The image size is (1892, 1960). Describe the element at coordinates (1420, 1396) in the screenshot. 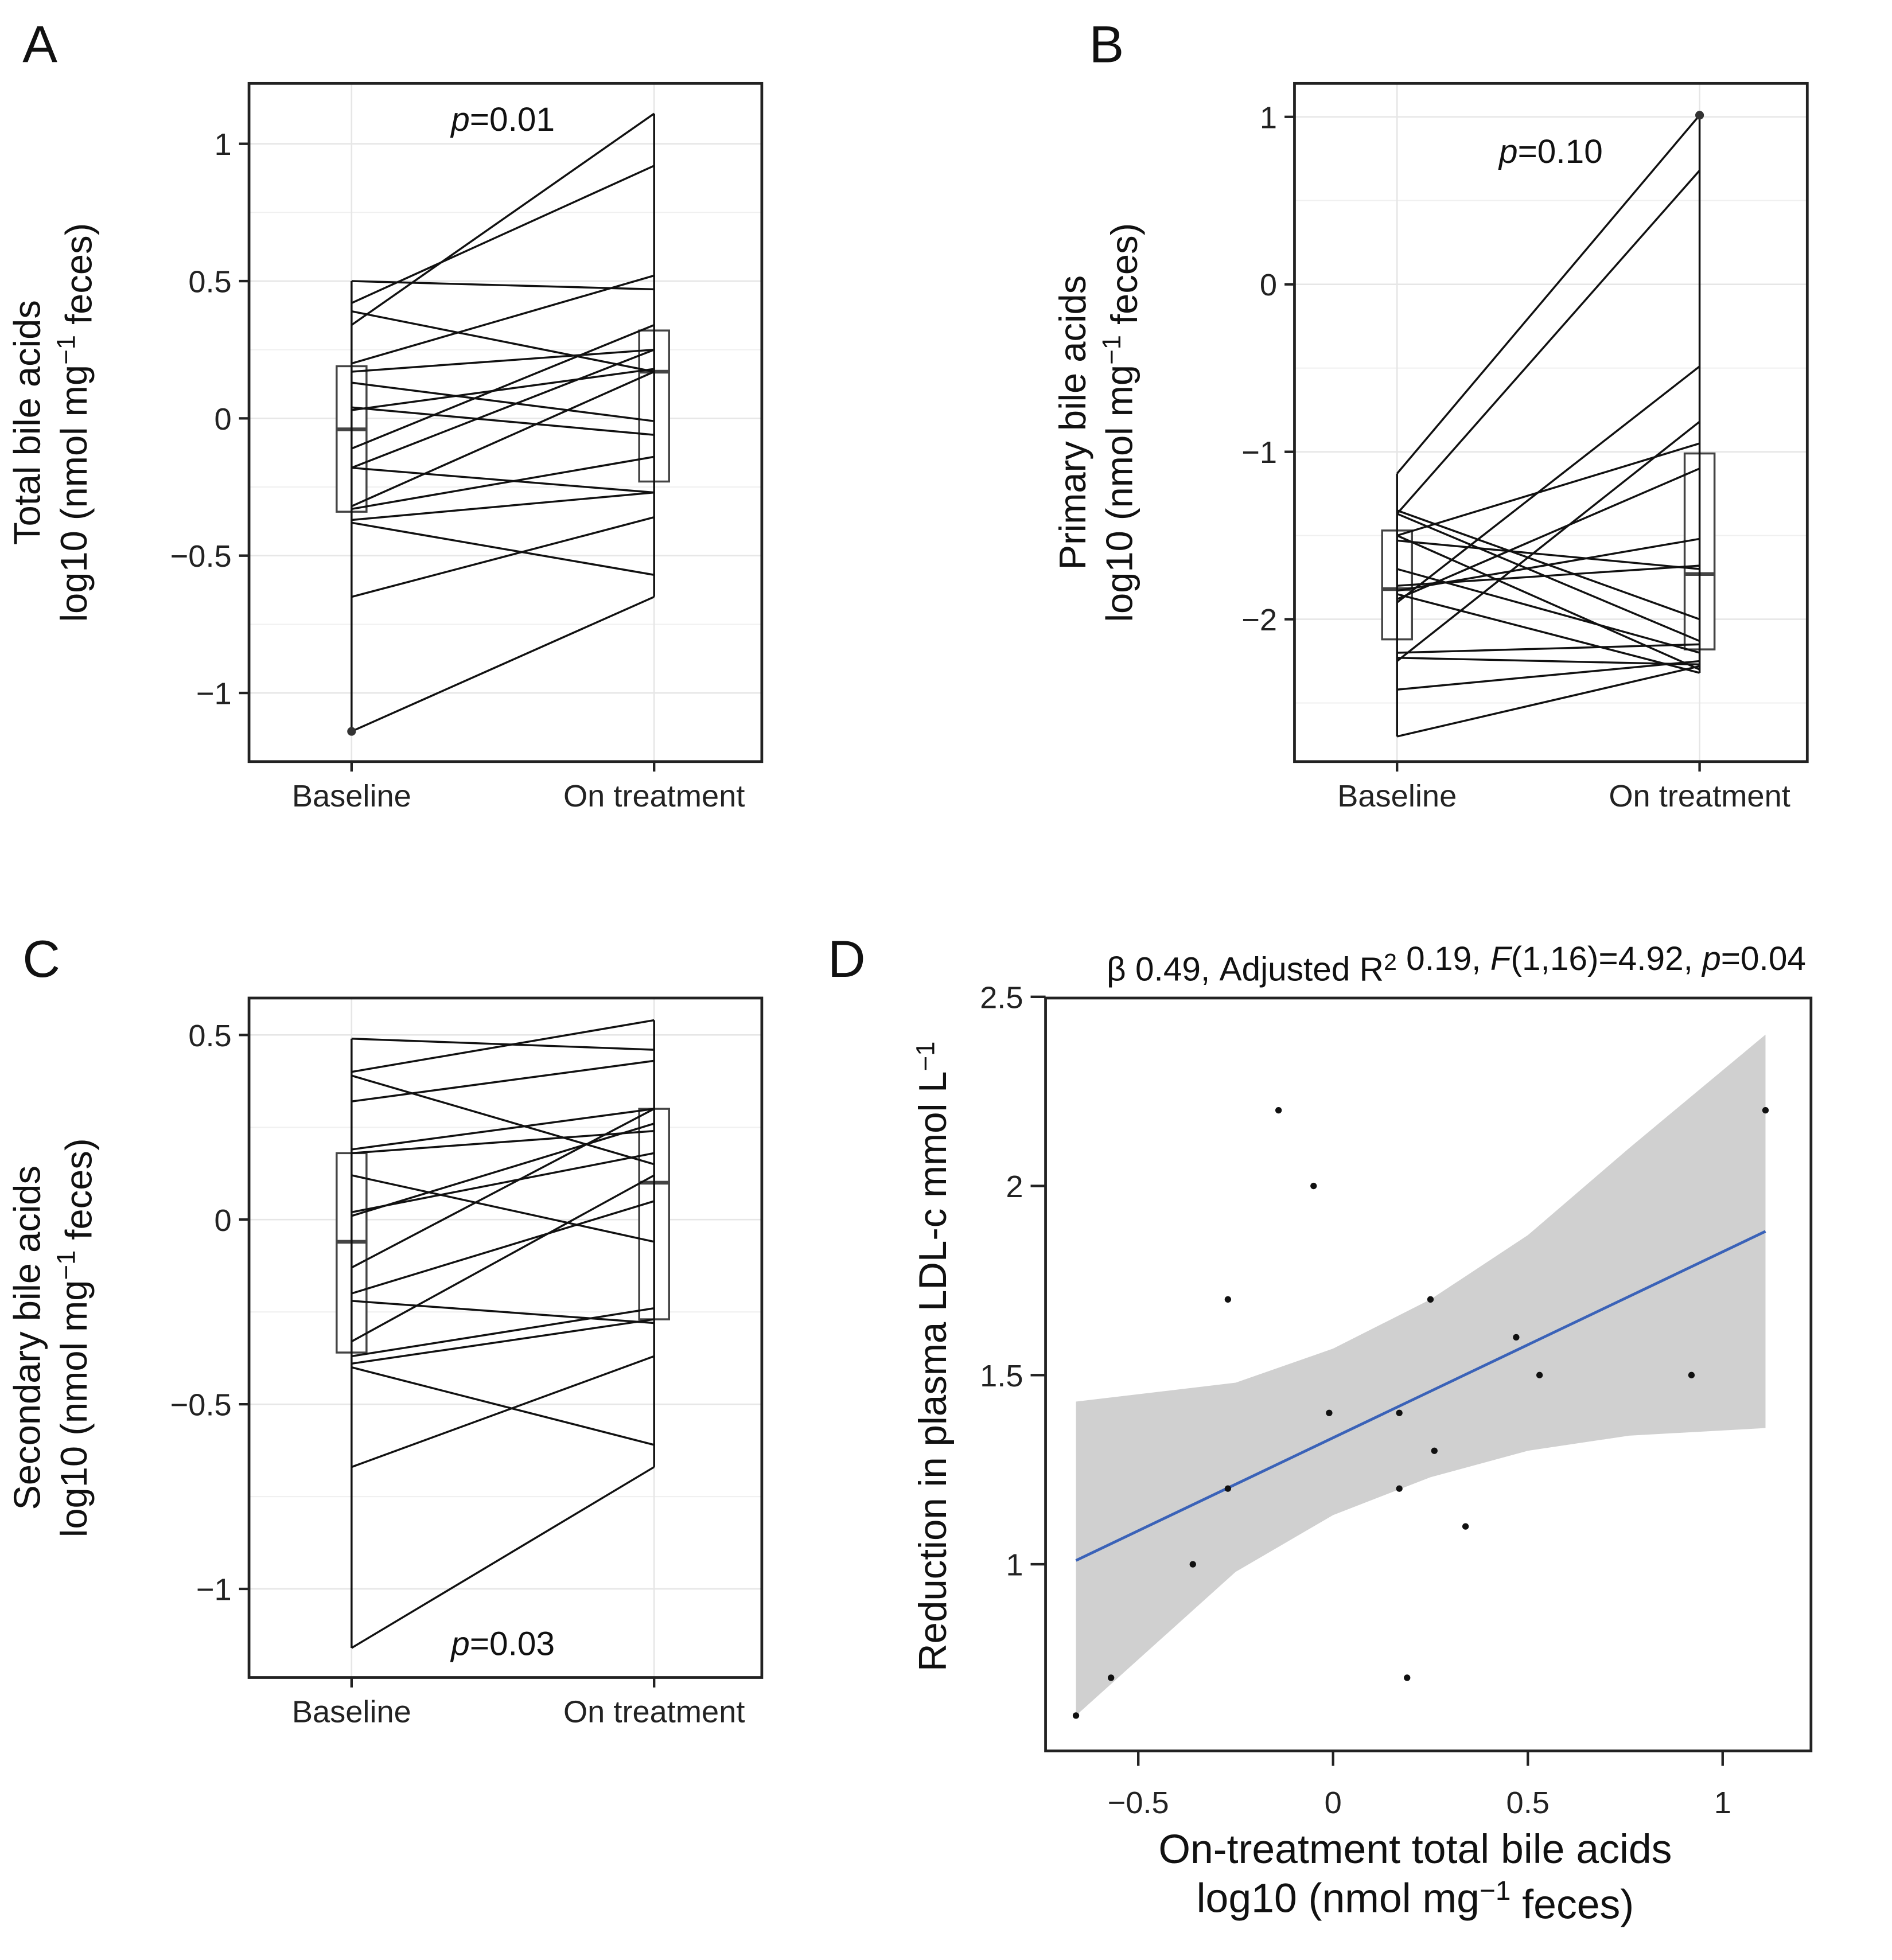

I see `regression-line` at that location.